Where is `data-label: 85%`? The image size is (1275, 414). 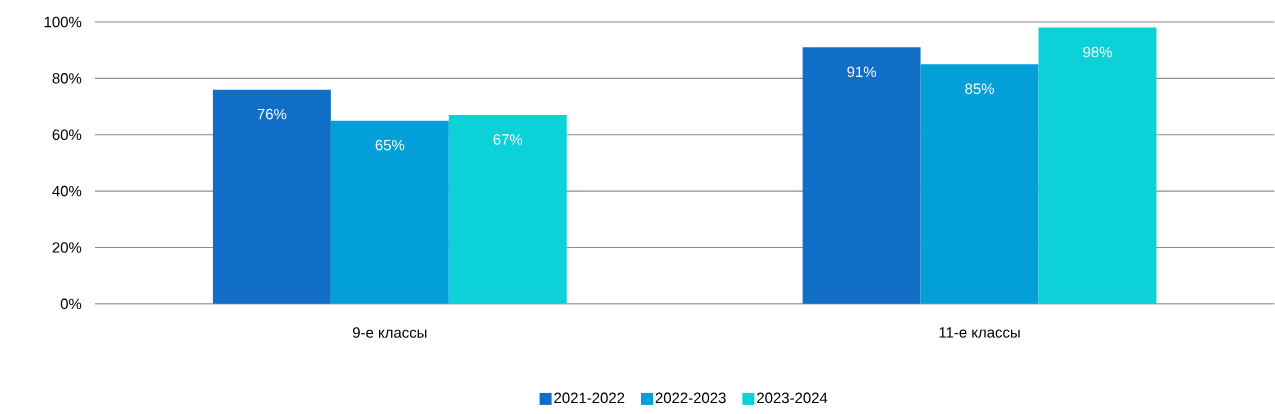
data-label: 85% is located at coordinates (979, 89).